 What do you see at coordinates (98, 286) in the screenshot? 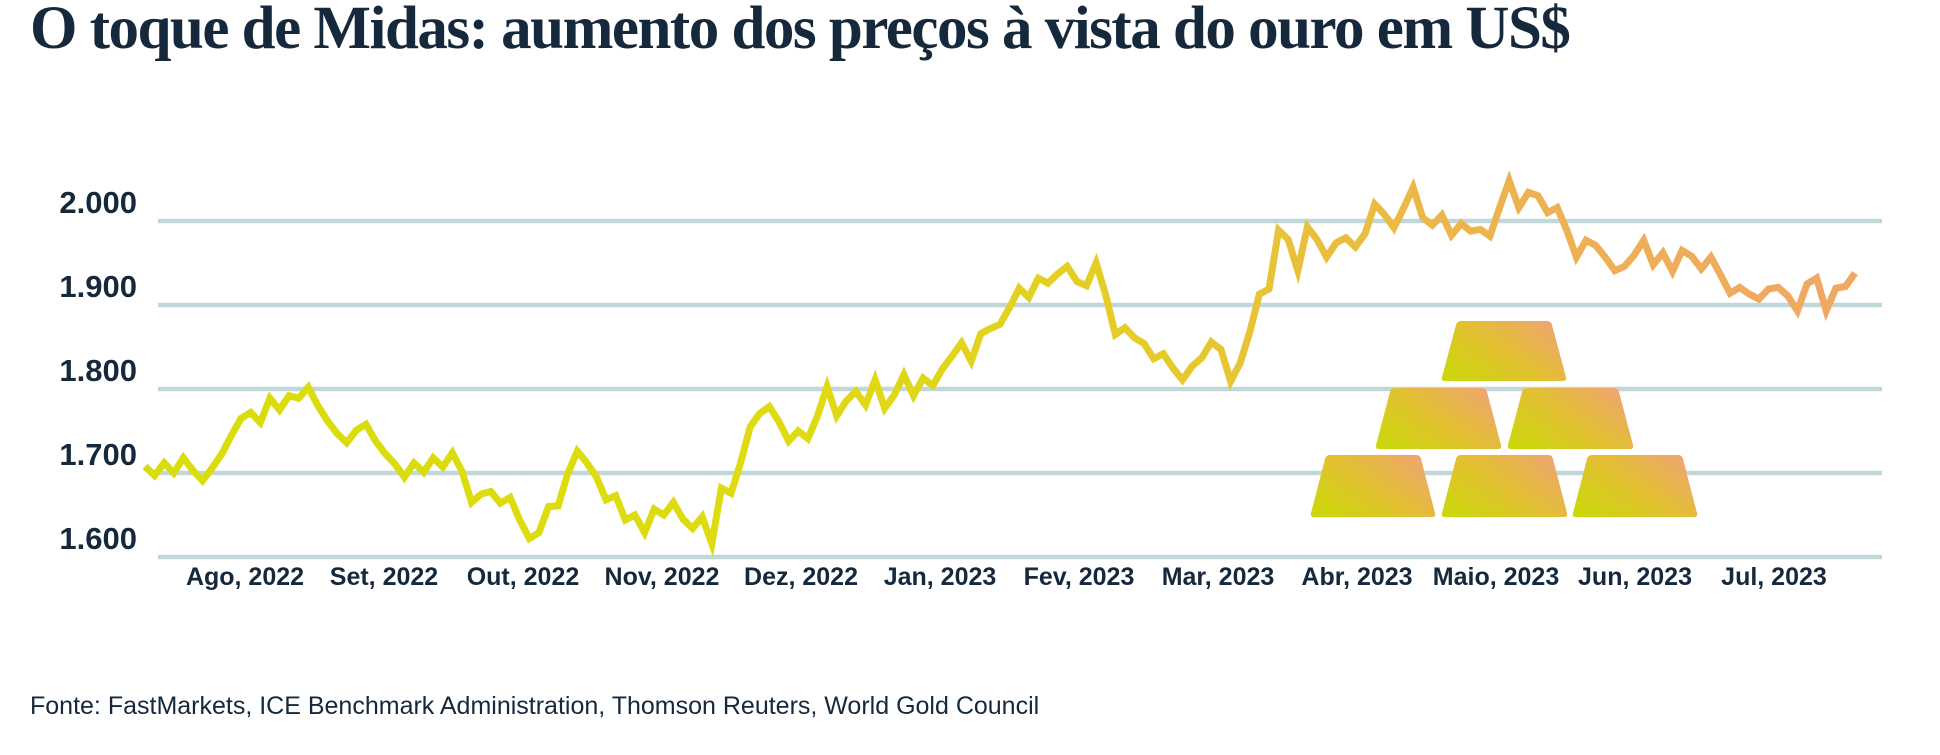
I see `y-tick-label: 1.900` at bounding box center [98, 286].